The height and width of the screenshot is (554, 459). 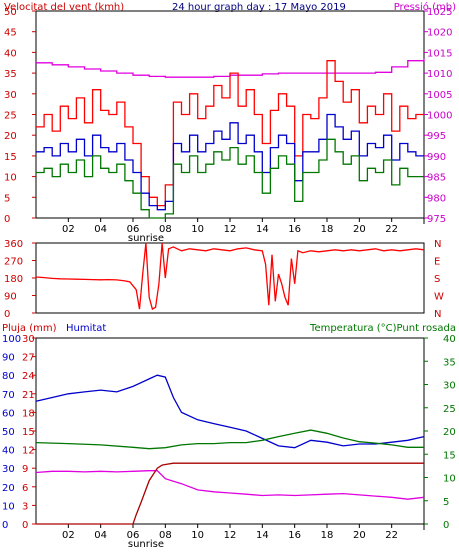 I want to click on rain-tick-label: 30, so click(x=28, y=339).